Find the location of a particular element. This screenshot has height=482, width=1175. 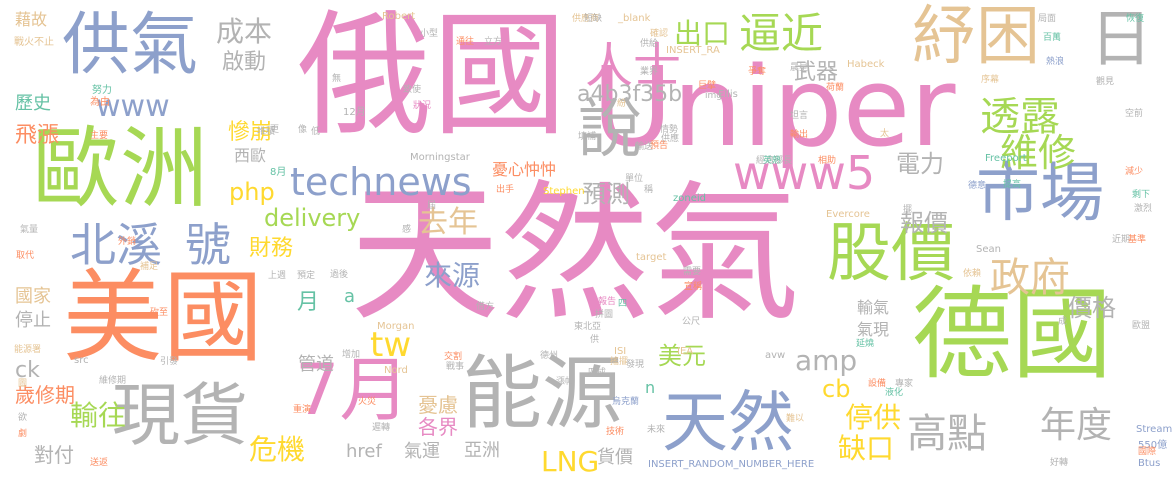

cloud-word: 電力 is located at coordinates (920, 164).